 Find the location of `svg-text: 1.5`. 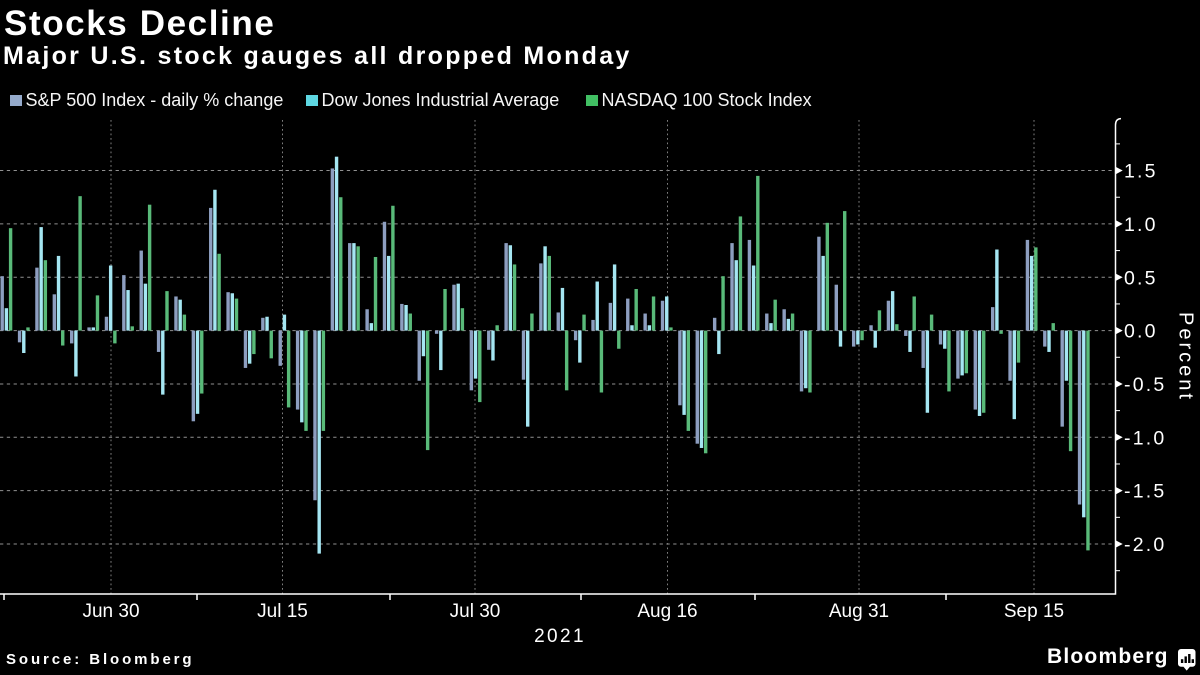

svg-text: 1.5 is located at coordinates (1141, 172).